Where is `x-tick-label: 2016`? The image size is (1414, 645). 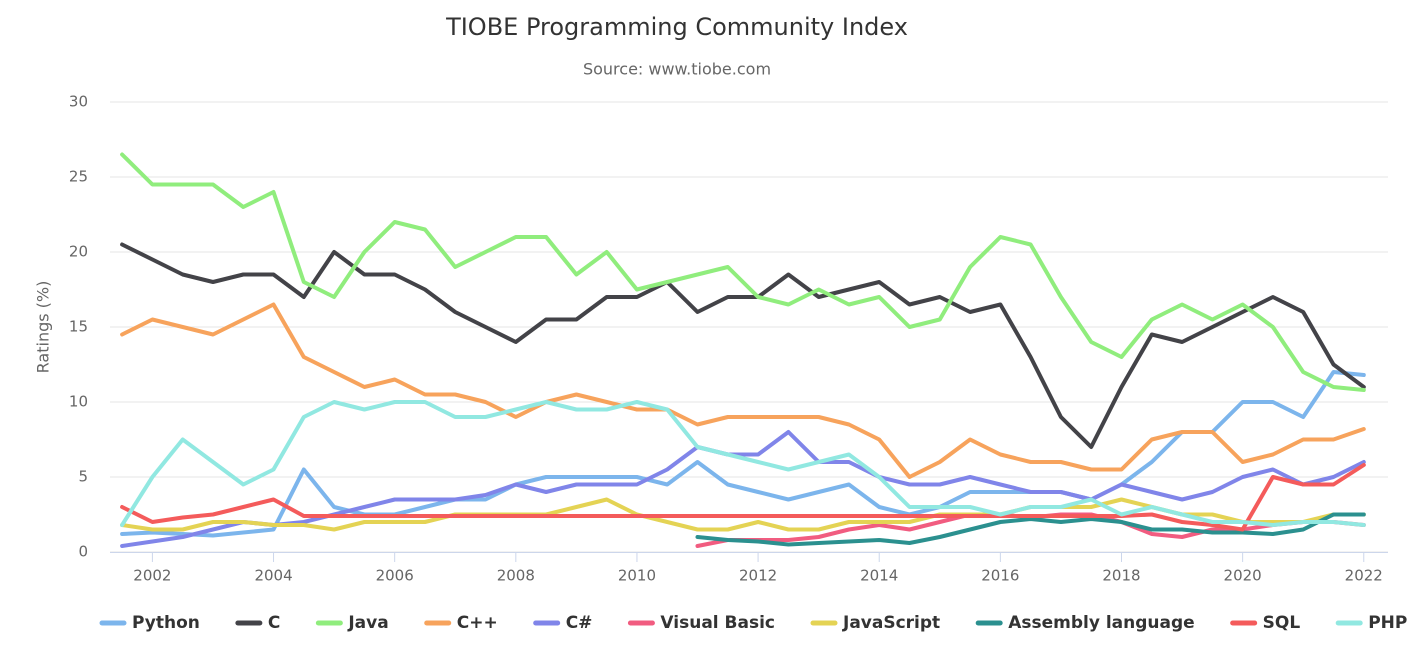 x-tick-label: 2016 is located at coordinates (1000, 576).